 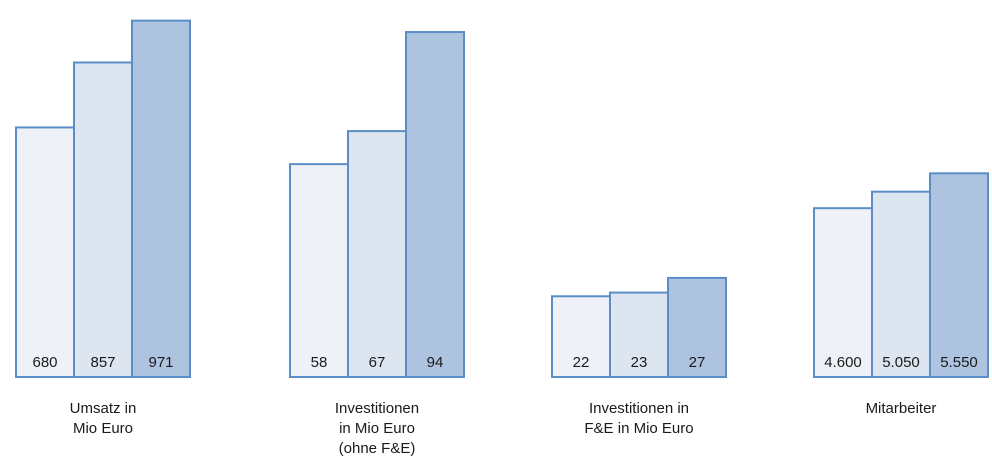 I want to click on bar-value-label: 94, so click(x=435, y=362).